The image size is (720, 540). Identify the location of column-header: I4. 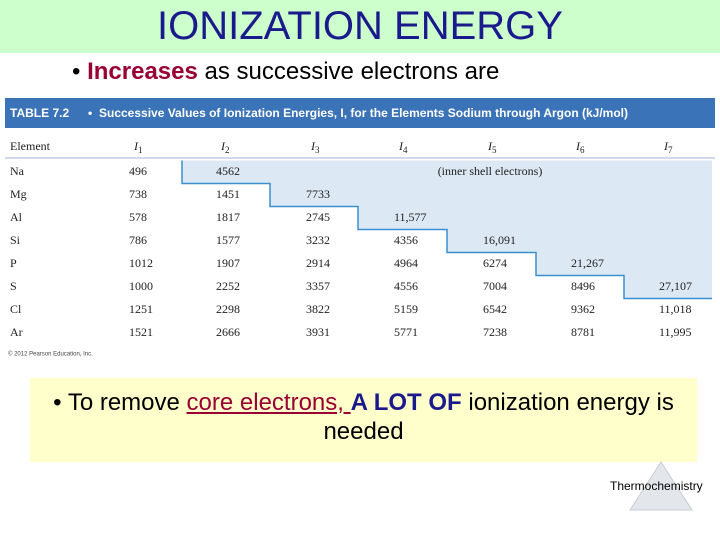
(403, 147).